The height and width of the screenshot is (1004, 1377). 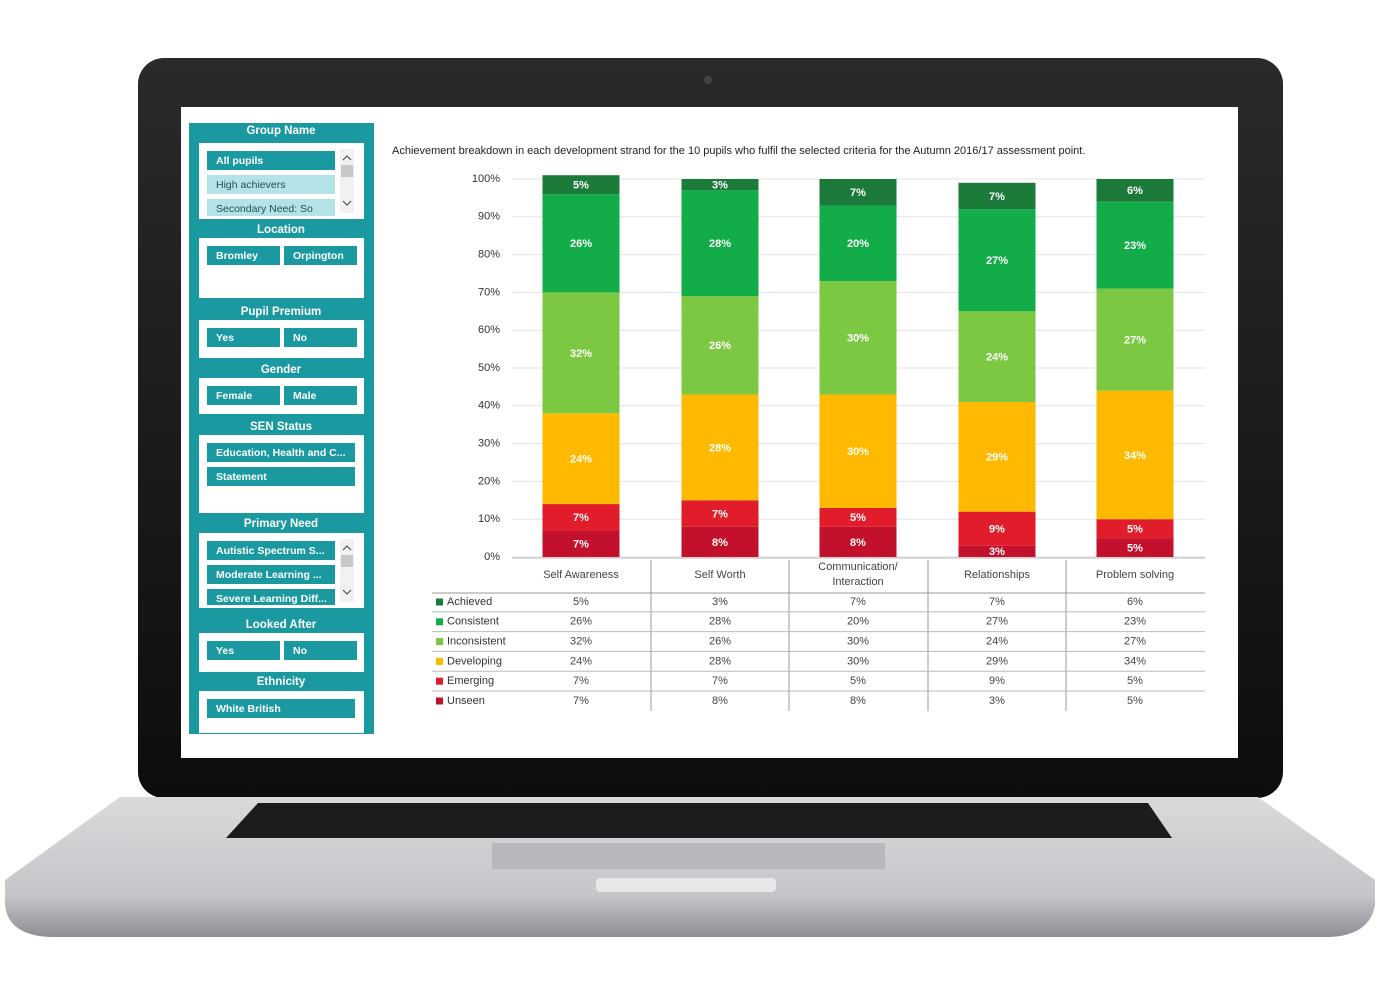 What do you see at coordinates (492, 557) in the screenshot?
I see `y-tick-label: 0%` at bounding box center [492, 557].